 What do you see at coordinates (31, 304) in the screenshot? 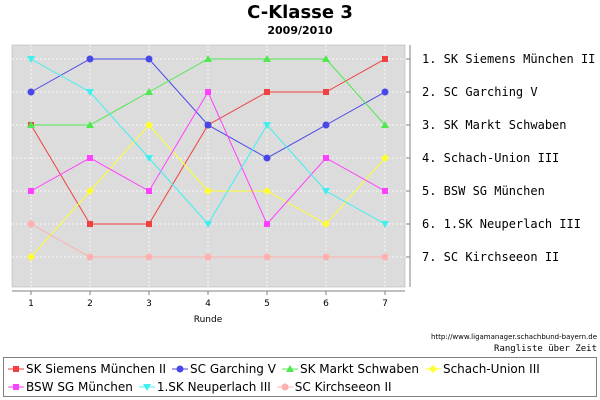
I see `x-tick-label: 1` at bounding box center [31, 304].